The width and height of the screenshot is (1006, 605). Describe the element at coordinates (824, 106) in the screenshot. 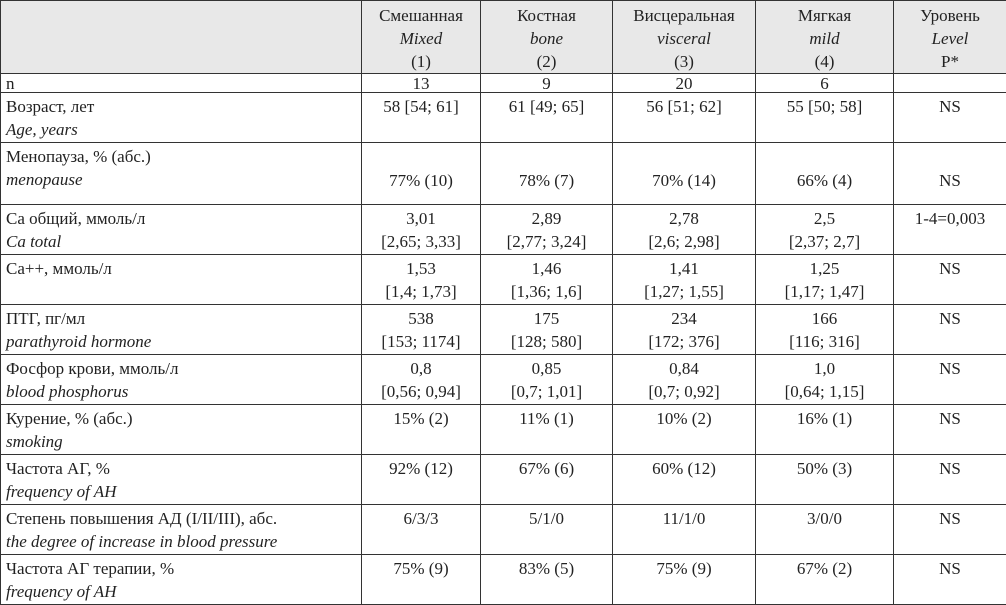

I see `value-text: 55 [50; 58]` at that location.